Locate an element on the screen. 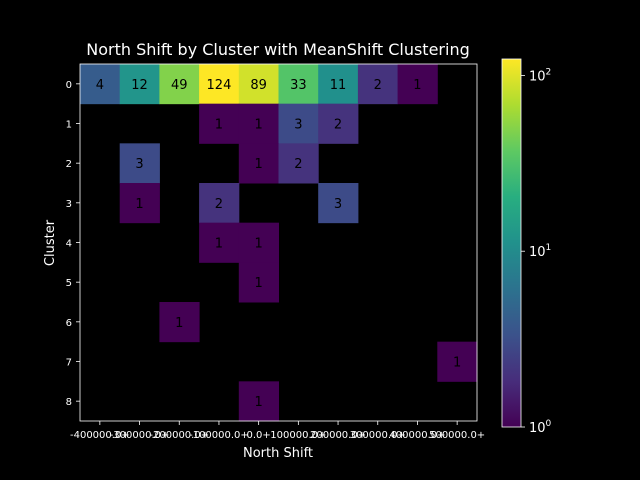 This screenshot has width=640, height=480. y-tick-label: 1 is located at coordinates (69, 125).